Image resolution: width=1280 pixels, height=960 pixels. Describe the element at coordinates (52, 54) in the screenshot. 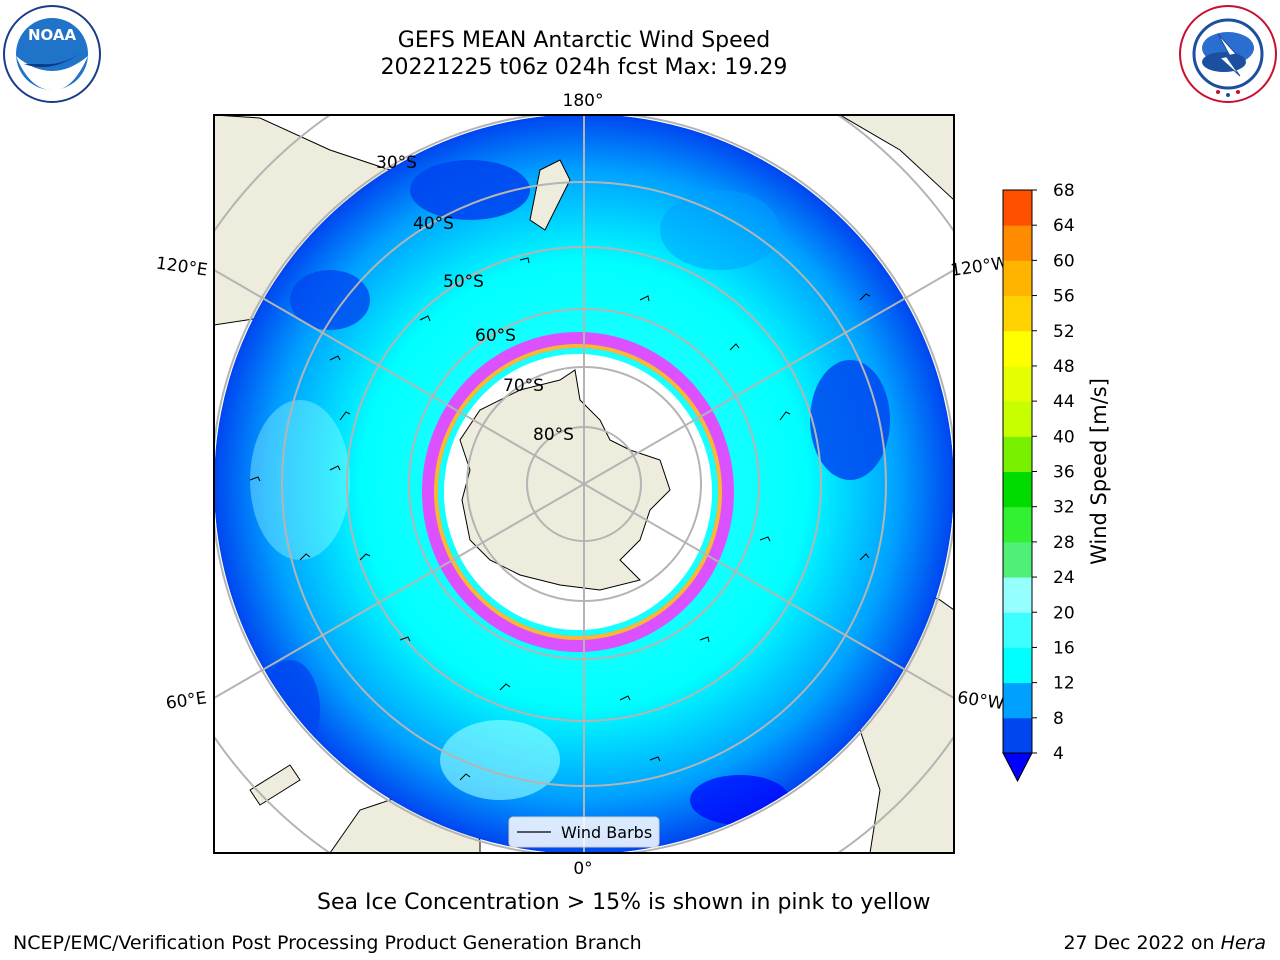

I see `noaa-logo: NOAA` at that location.